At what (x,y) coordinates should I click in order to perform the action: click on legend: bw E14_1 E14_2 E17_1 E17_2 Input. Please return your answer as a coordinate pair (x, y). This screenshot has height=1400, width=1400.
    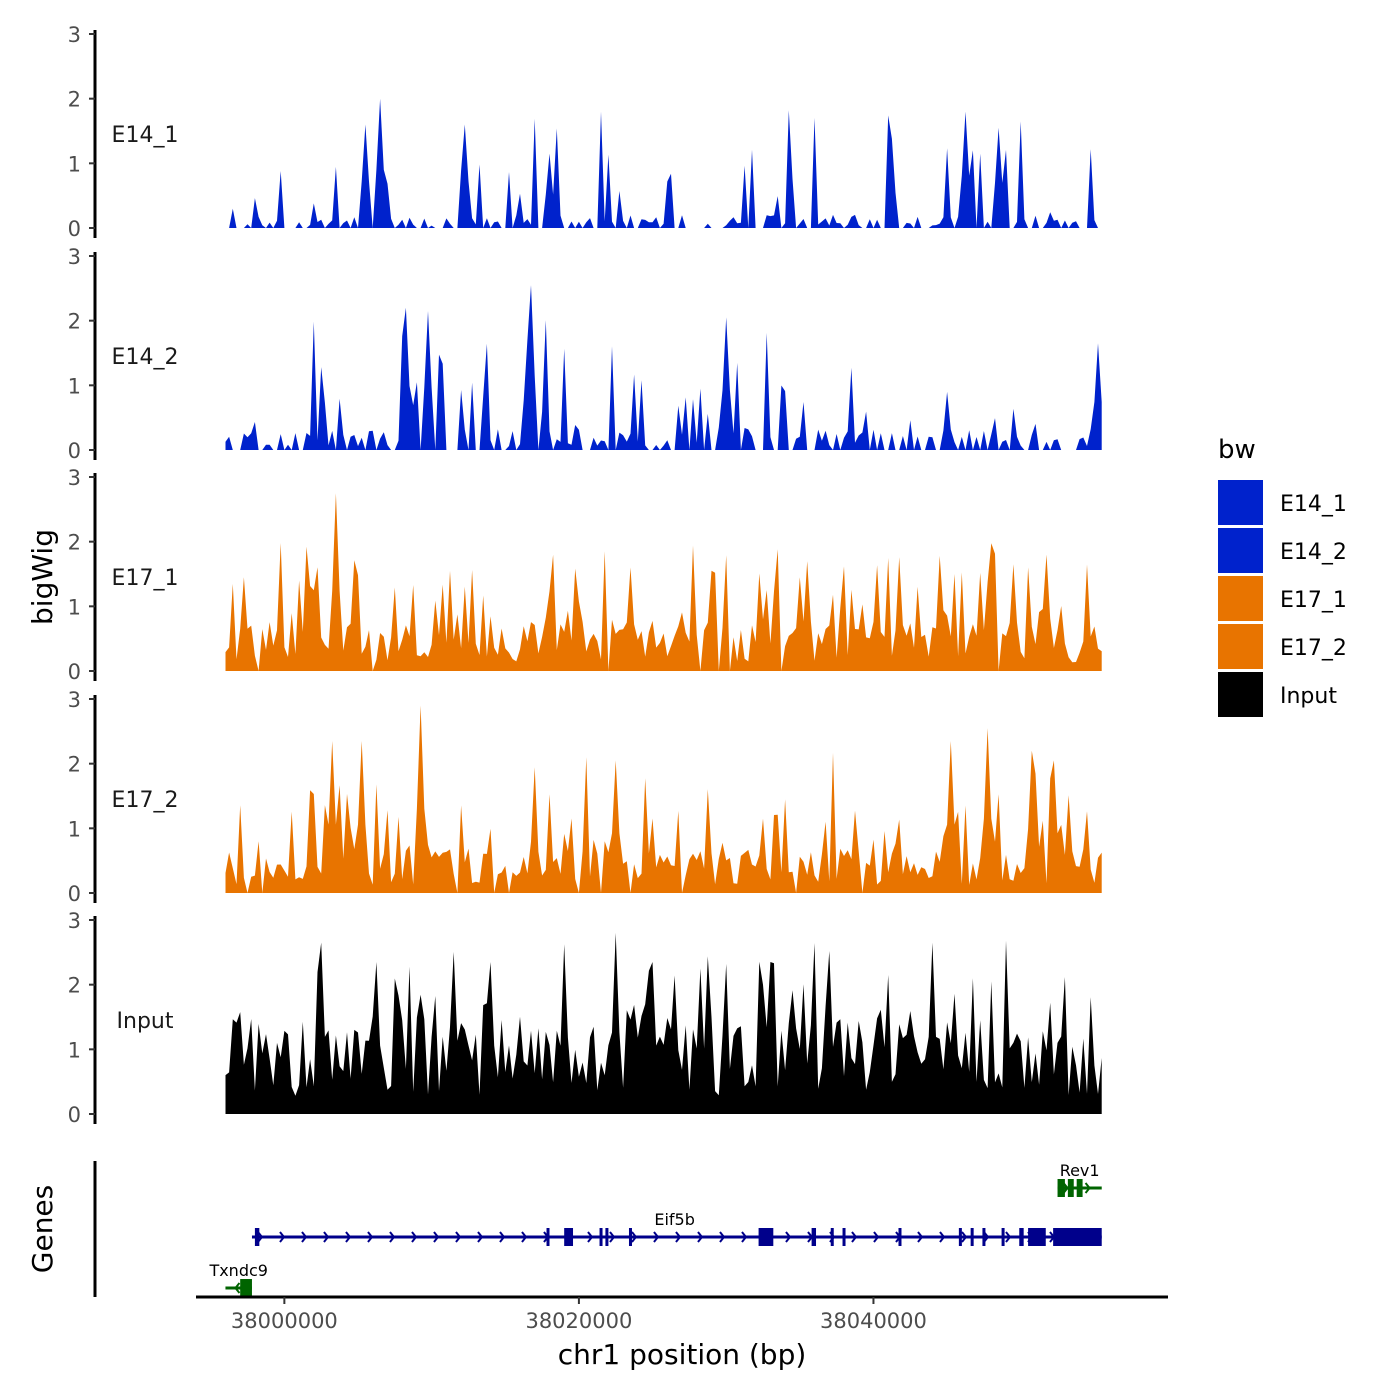
    Looking at the image, I should click on (1282, 576).